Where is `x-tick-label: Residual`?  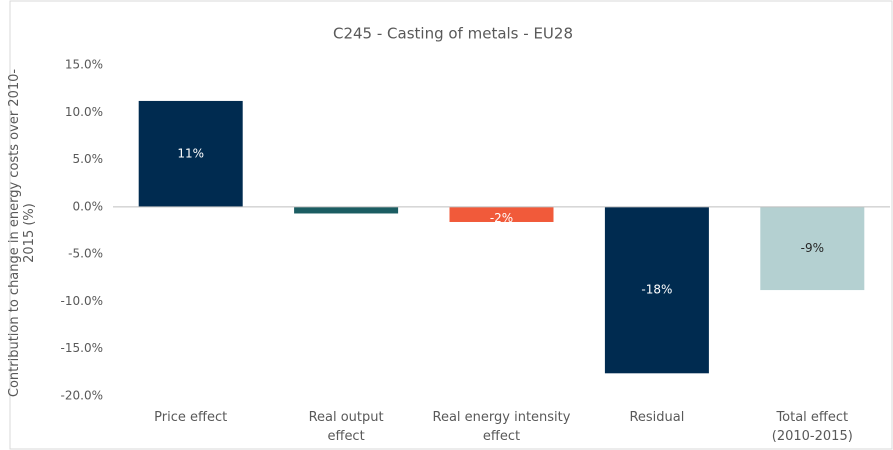 x-tick-label: Residual is located at coordinates (657, 417).